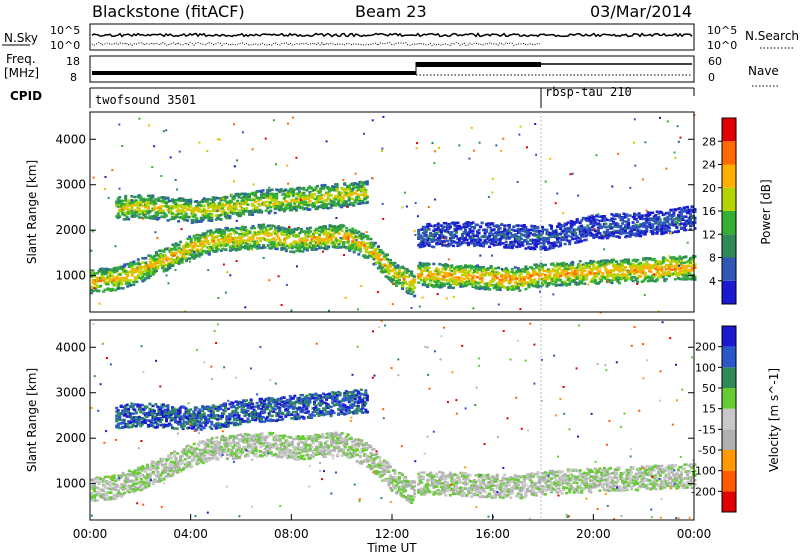 The width and height of the screenshot is (800, 558). Describe the element at coordinates (168, 11) in the screenshot. I see `plot-title: Blackstone (fitACF)` at that location.